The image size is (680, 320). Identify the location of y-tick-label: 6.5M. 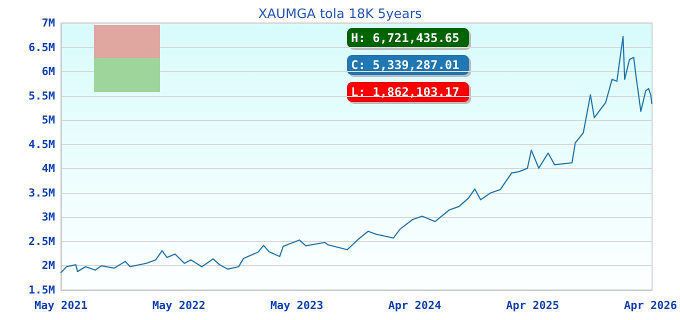
(42, 47).